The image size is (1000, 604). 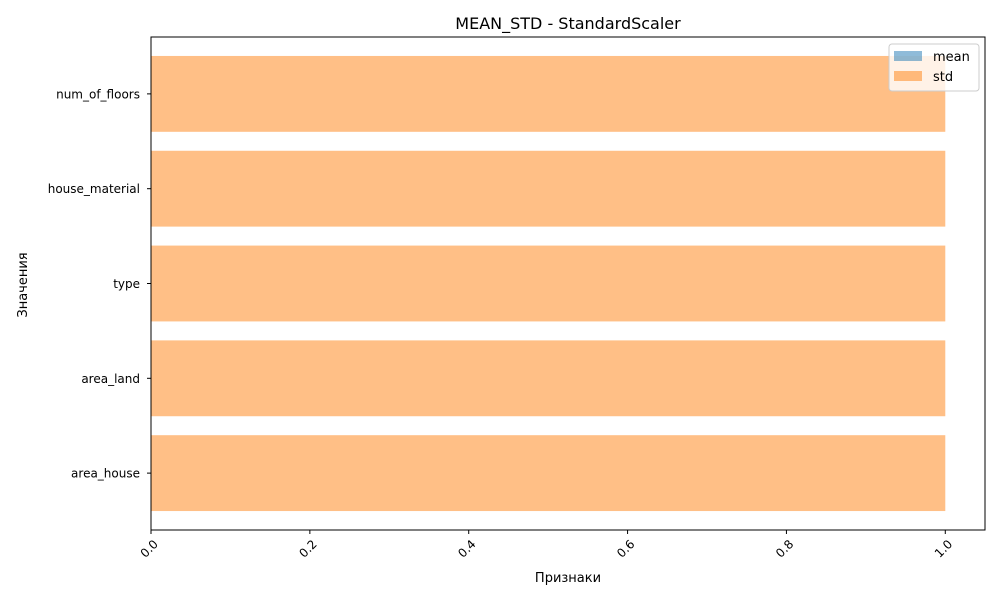 What do you see at coordinates (548, 188) in the screenshot?
I see `bar-std-house_material` at bounding box center [548, 188].